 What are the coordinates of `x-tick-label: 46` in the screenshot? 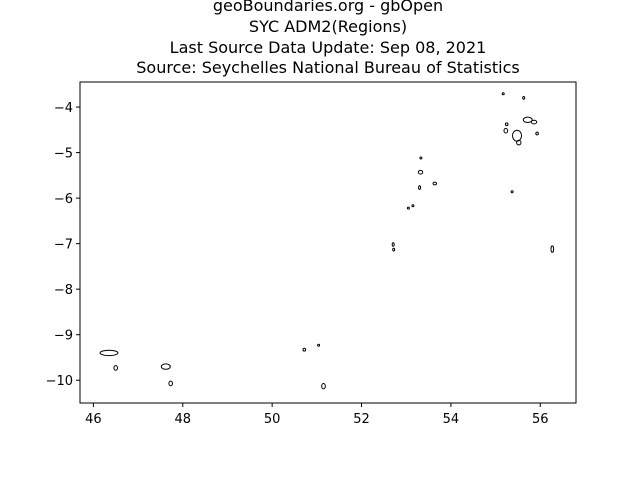 It's located at (93, 419).